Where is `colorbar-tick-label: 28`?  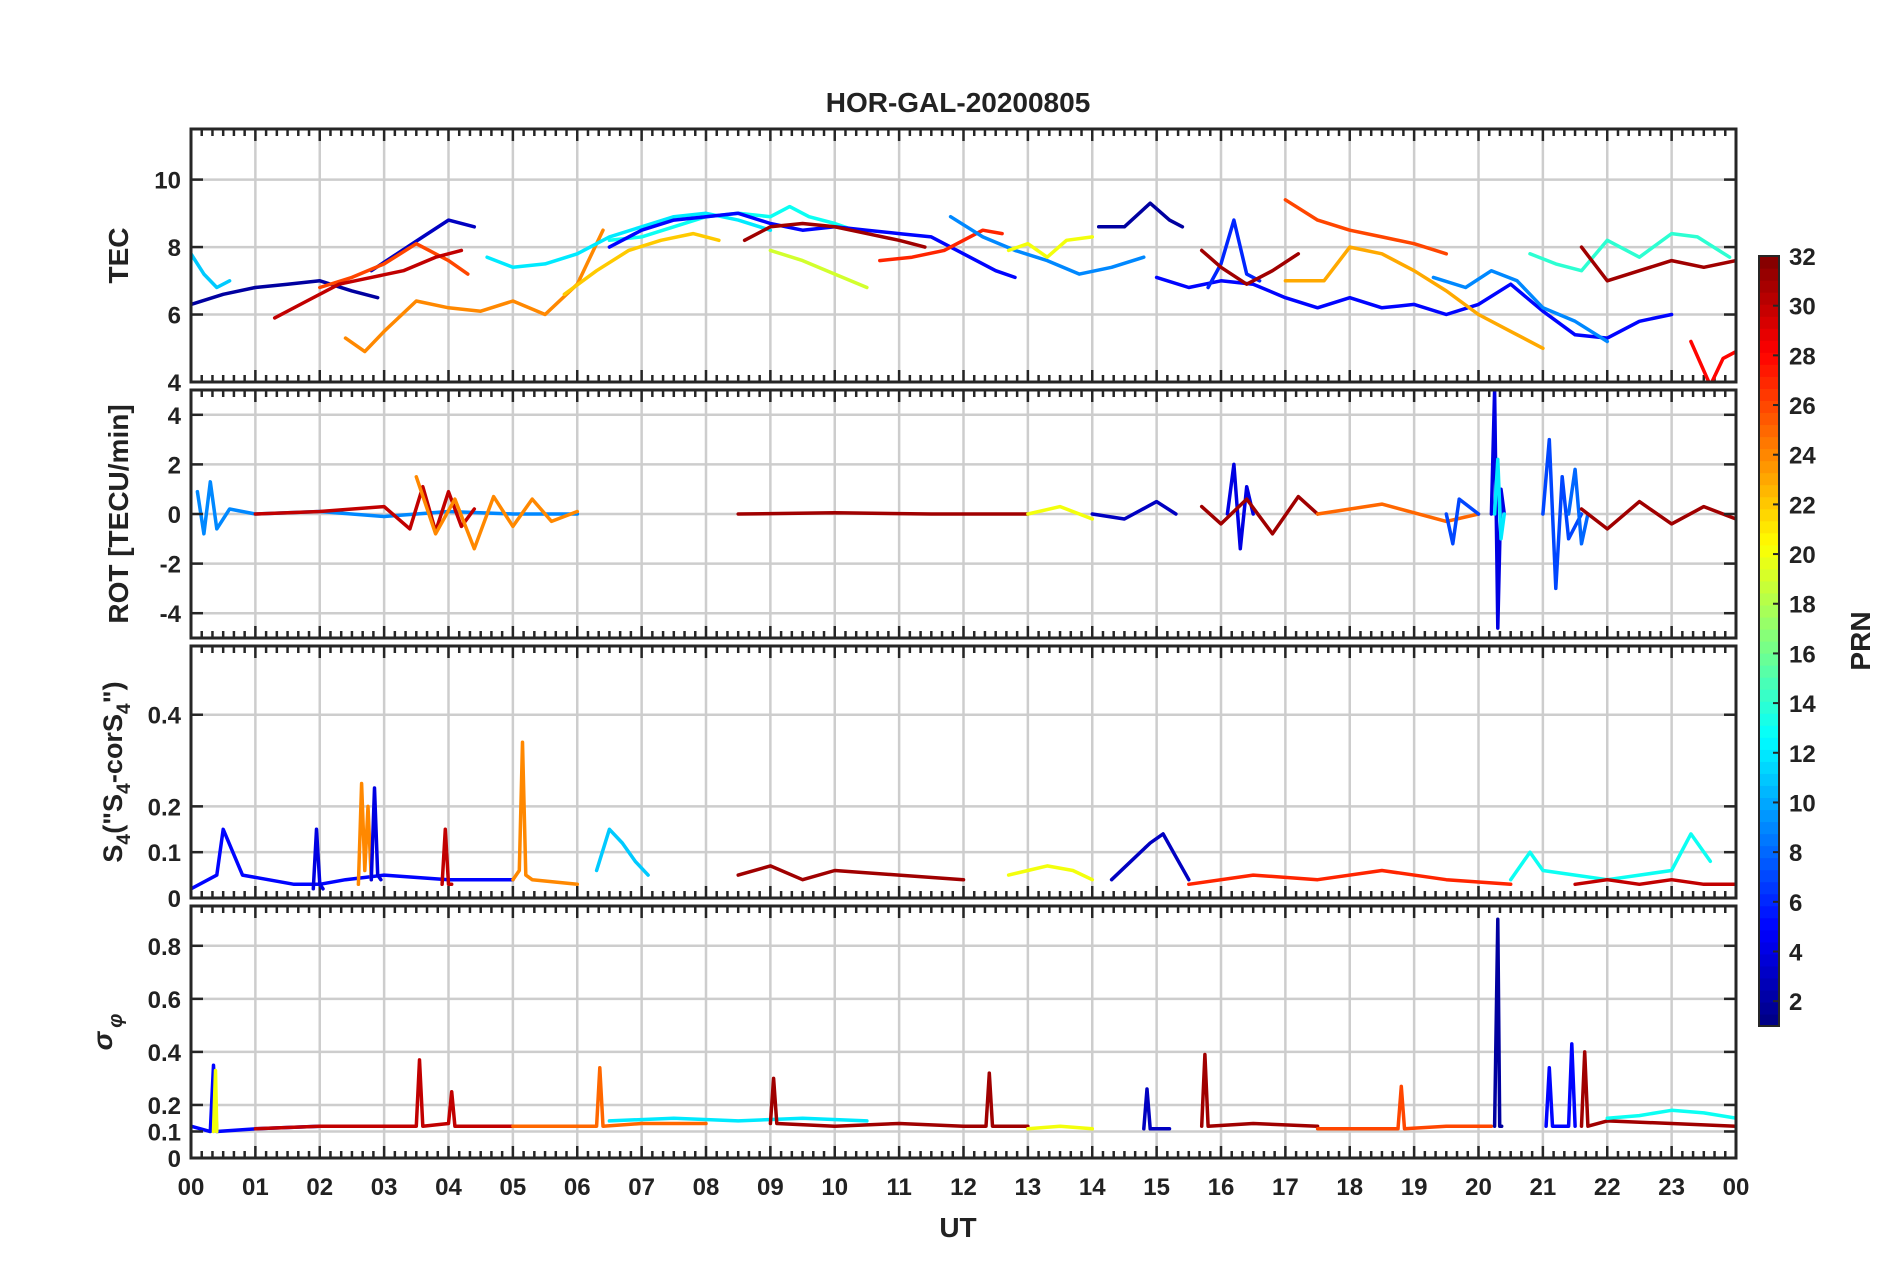 colorbar-tick-label: 28 is located at coordinates (1802, 356).